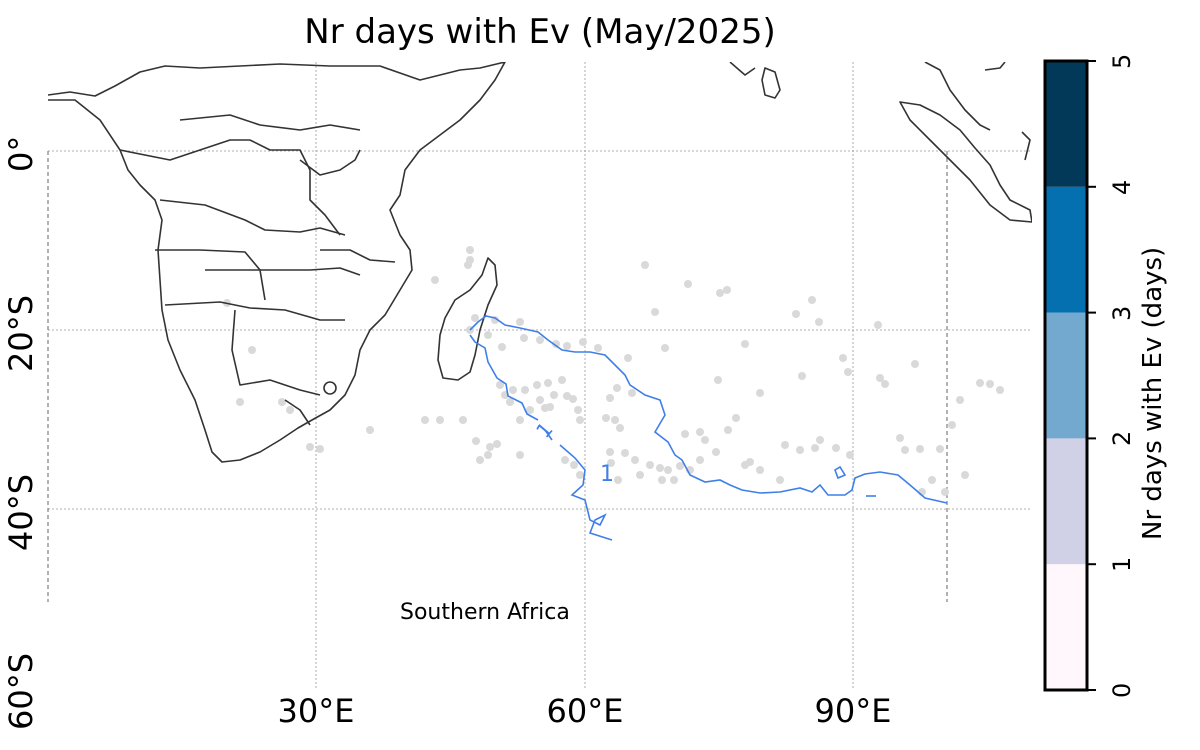 This screenshot has height=750, width=1200. I want to click on lon-tick-60e: 60°E, so click(585, 711).